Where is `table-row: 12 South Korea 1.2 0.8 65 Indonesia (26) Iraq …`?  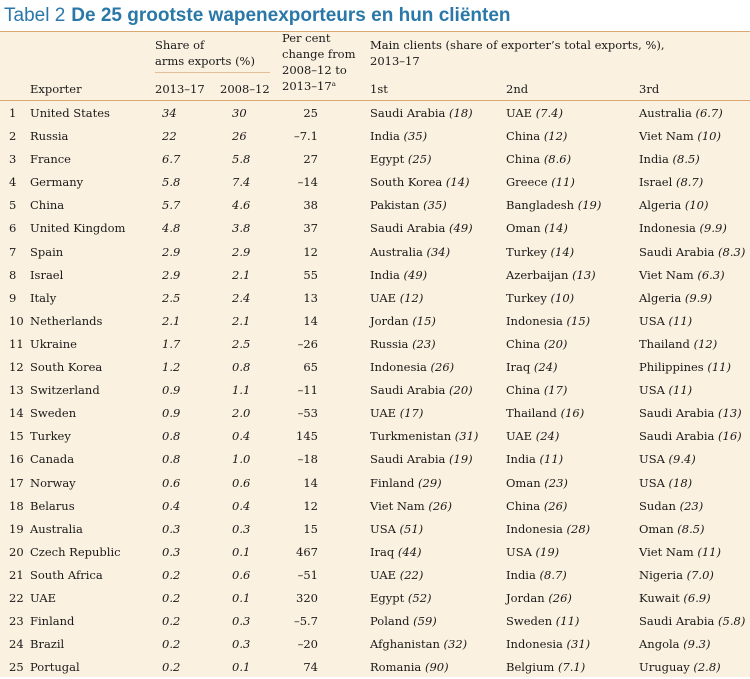 table-row: 12 South Korea 1.2 0.8 65 Indonesia (26) Iraq … is located at coordinates (375, 367).